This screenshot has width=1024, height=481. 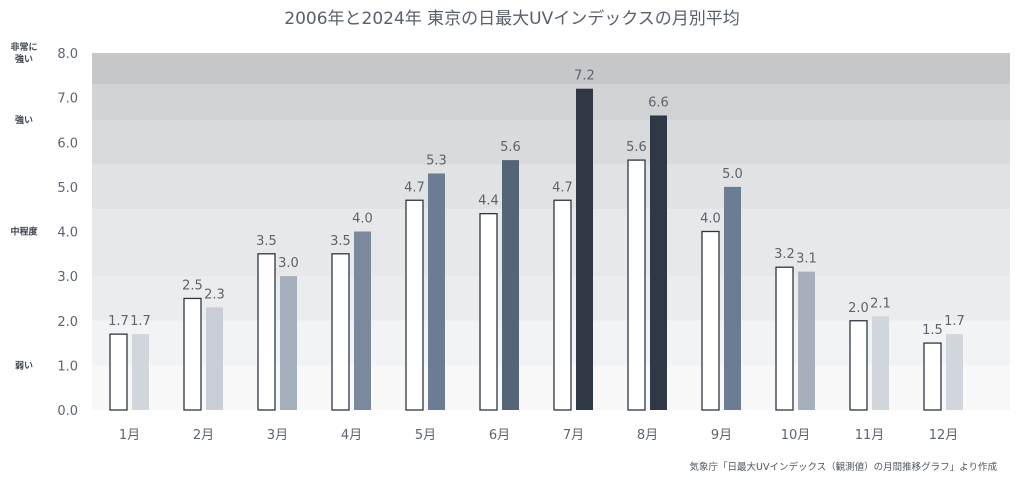 I want to click on y-tick-label: 2.0, so click(x=67, y=322).